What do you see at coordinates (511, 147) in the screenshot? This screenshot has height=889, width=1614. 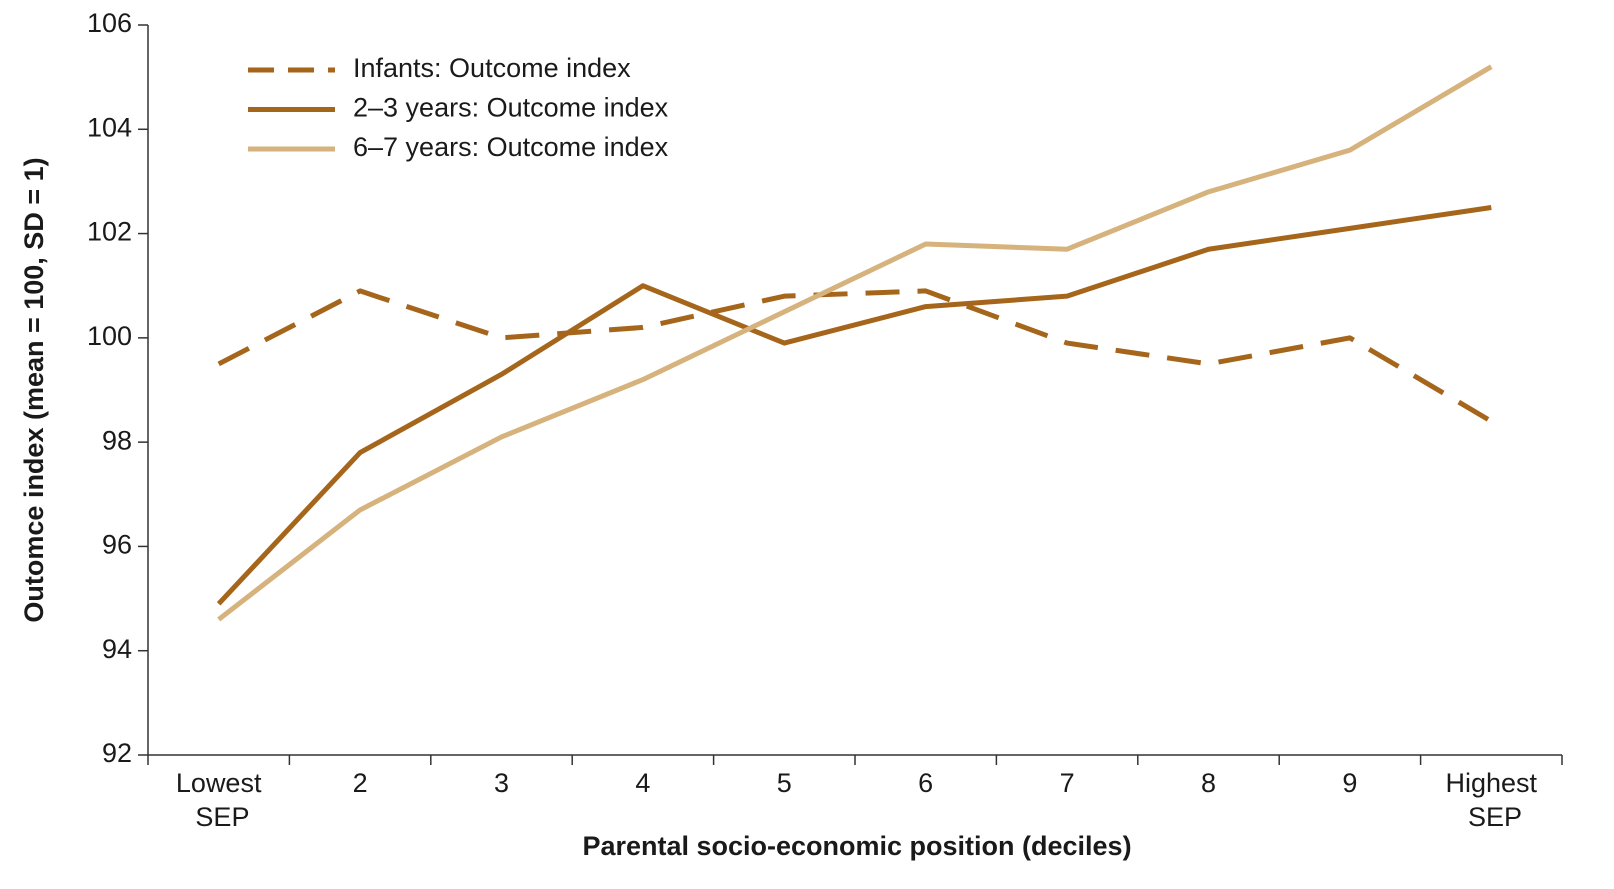 I see `legend-label: 6–7 years: Outcome index` at bounding box center [511, 147].